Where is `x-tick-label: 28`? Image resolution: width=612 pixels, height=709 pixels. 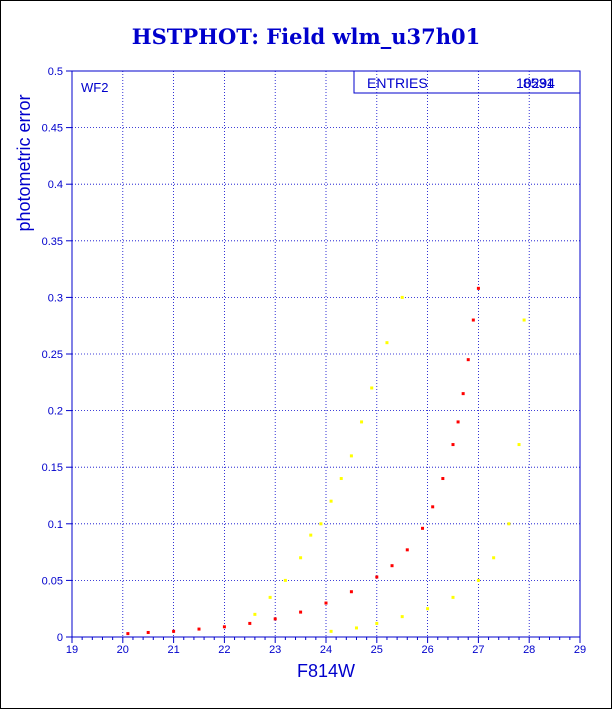
x-tick-label: 28 is located at coordinates (529, 650).